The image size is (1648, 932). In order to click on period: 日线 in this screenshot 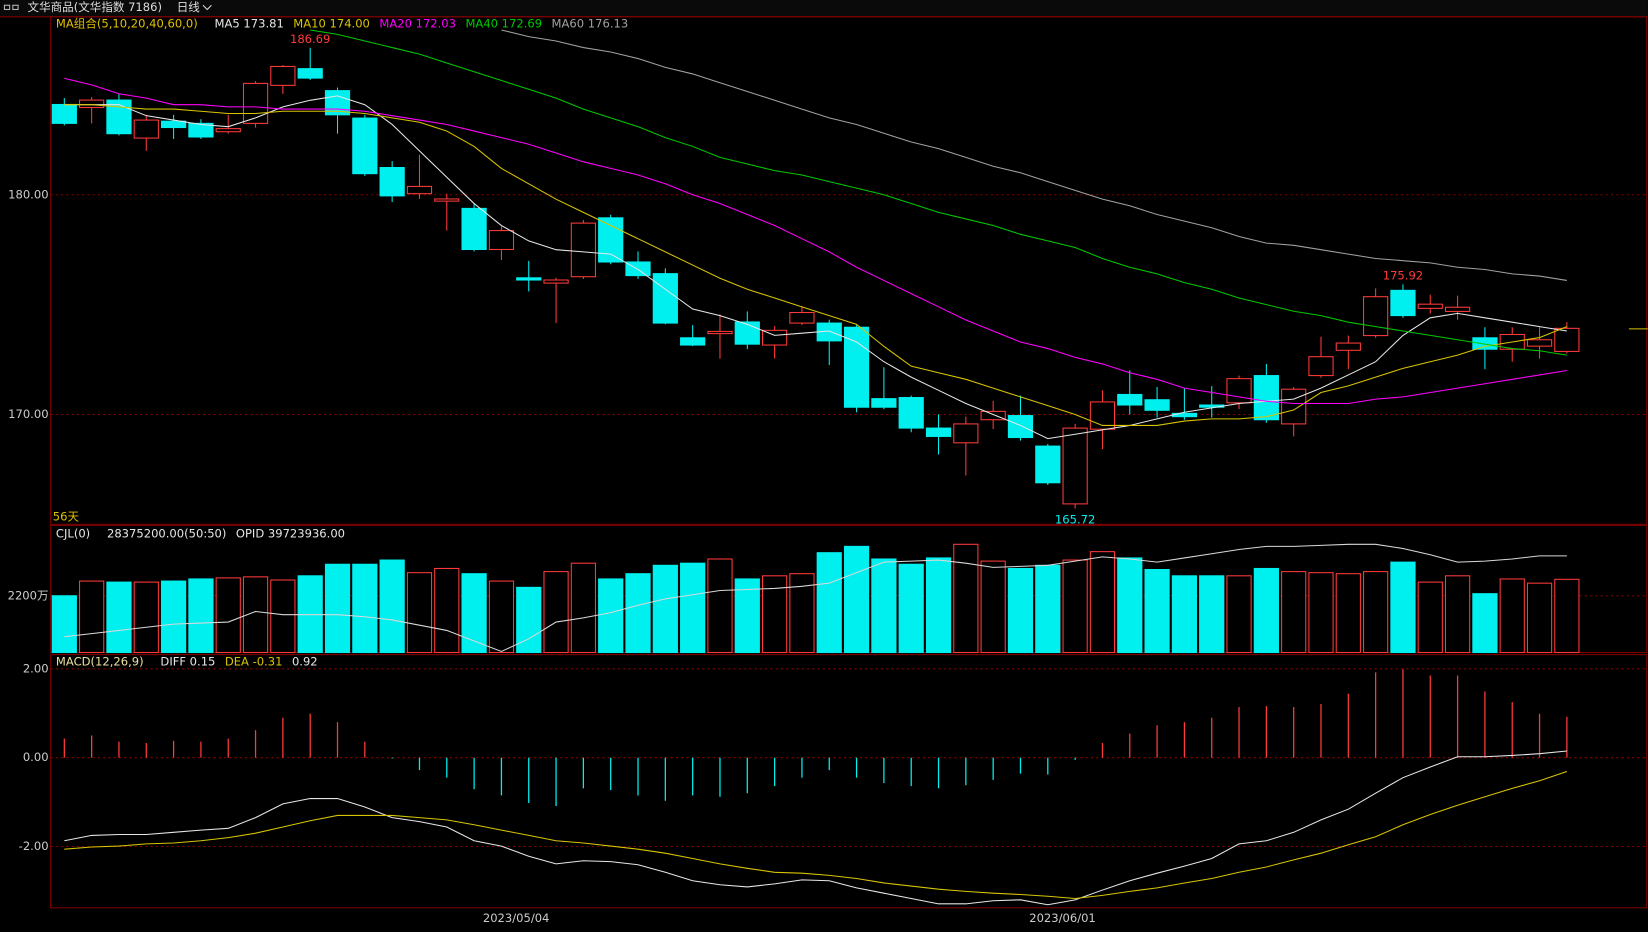, I will do `click(189, 7)`.